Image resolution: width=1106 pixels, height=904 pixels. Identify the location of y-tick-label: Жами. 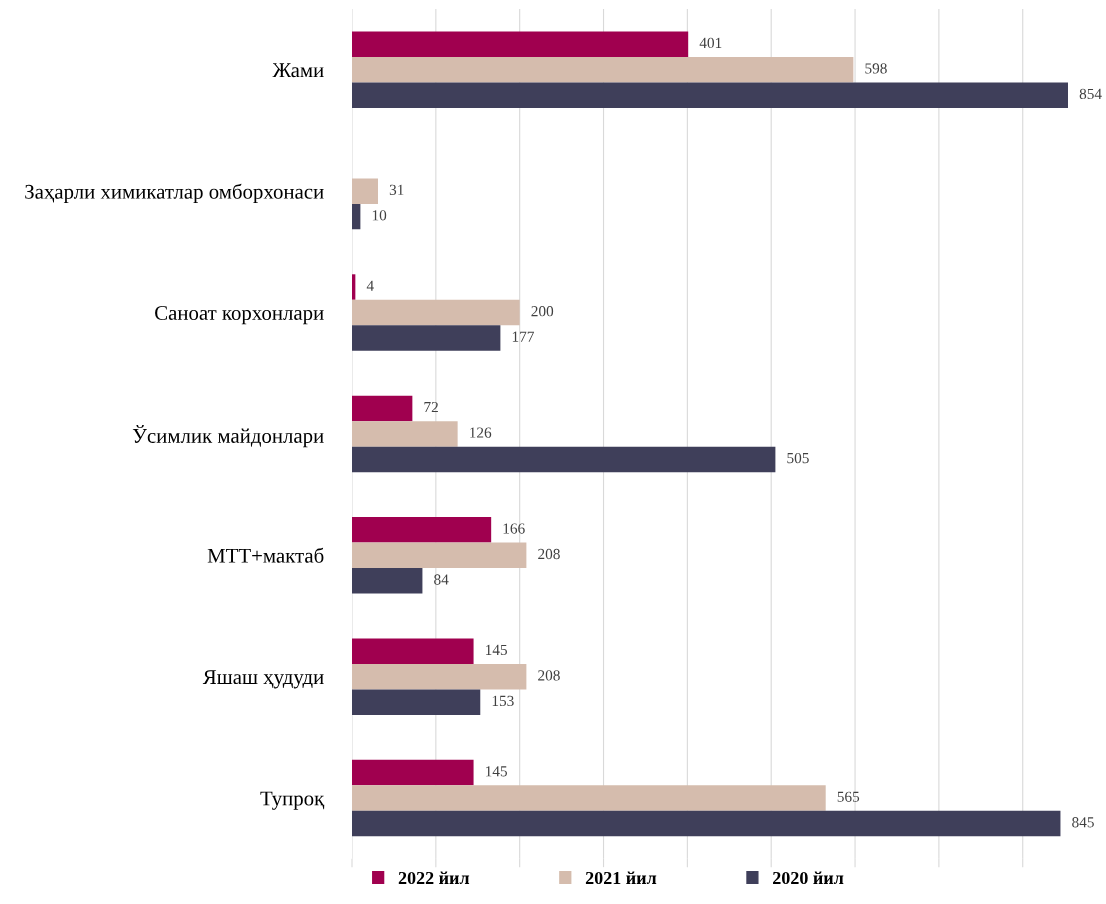
(298, 70).